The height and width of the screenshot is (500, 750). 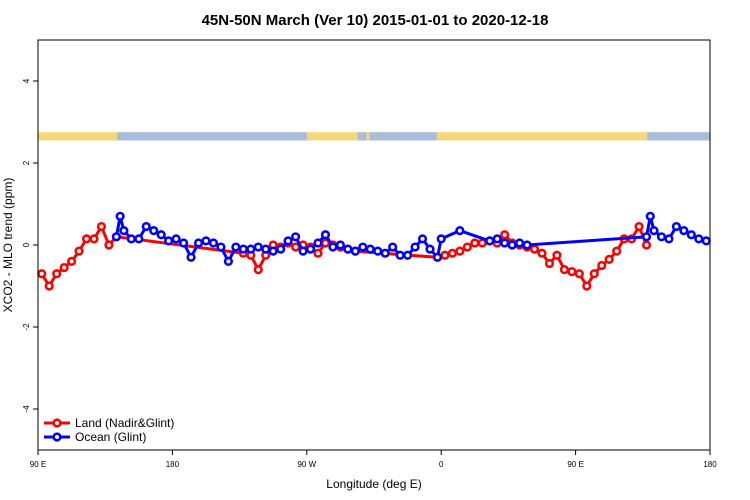 I want to click on legend: Land (Nadir&Glint)Ocean (Glint), so click(x=109, y=430).